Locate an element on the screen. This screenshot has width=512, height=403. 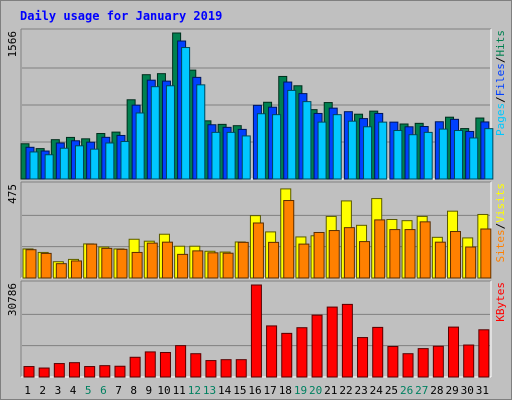
legend-entry-files: Files is located at coordinates (500, 79).